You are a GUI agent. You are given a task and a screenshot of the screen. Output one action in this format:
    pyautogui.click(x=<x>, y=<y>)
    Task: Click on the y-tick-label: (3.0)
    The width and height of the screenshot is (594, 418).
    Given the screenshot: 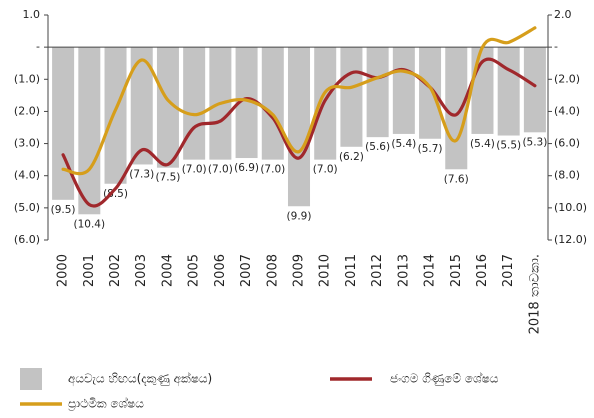 What is the action you would take?
    pyautogui.click(x=27, y=143)
    